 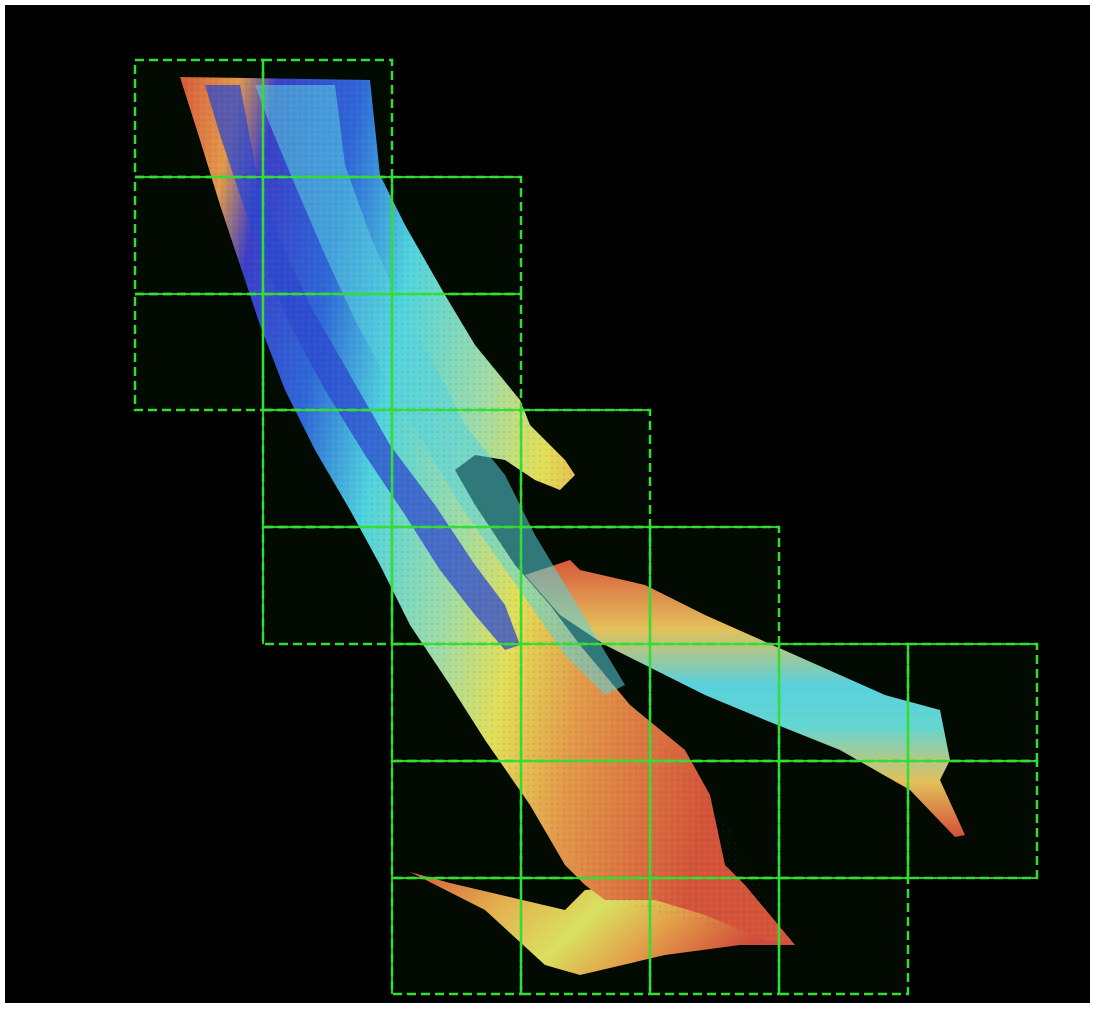 I want to click on swath-lower-fan, so click(x=602, y=923).